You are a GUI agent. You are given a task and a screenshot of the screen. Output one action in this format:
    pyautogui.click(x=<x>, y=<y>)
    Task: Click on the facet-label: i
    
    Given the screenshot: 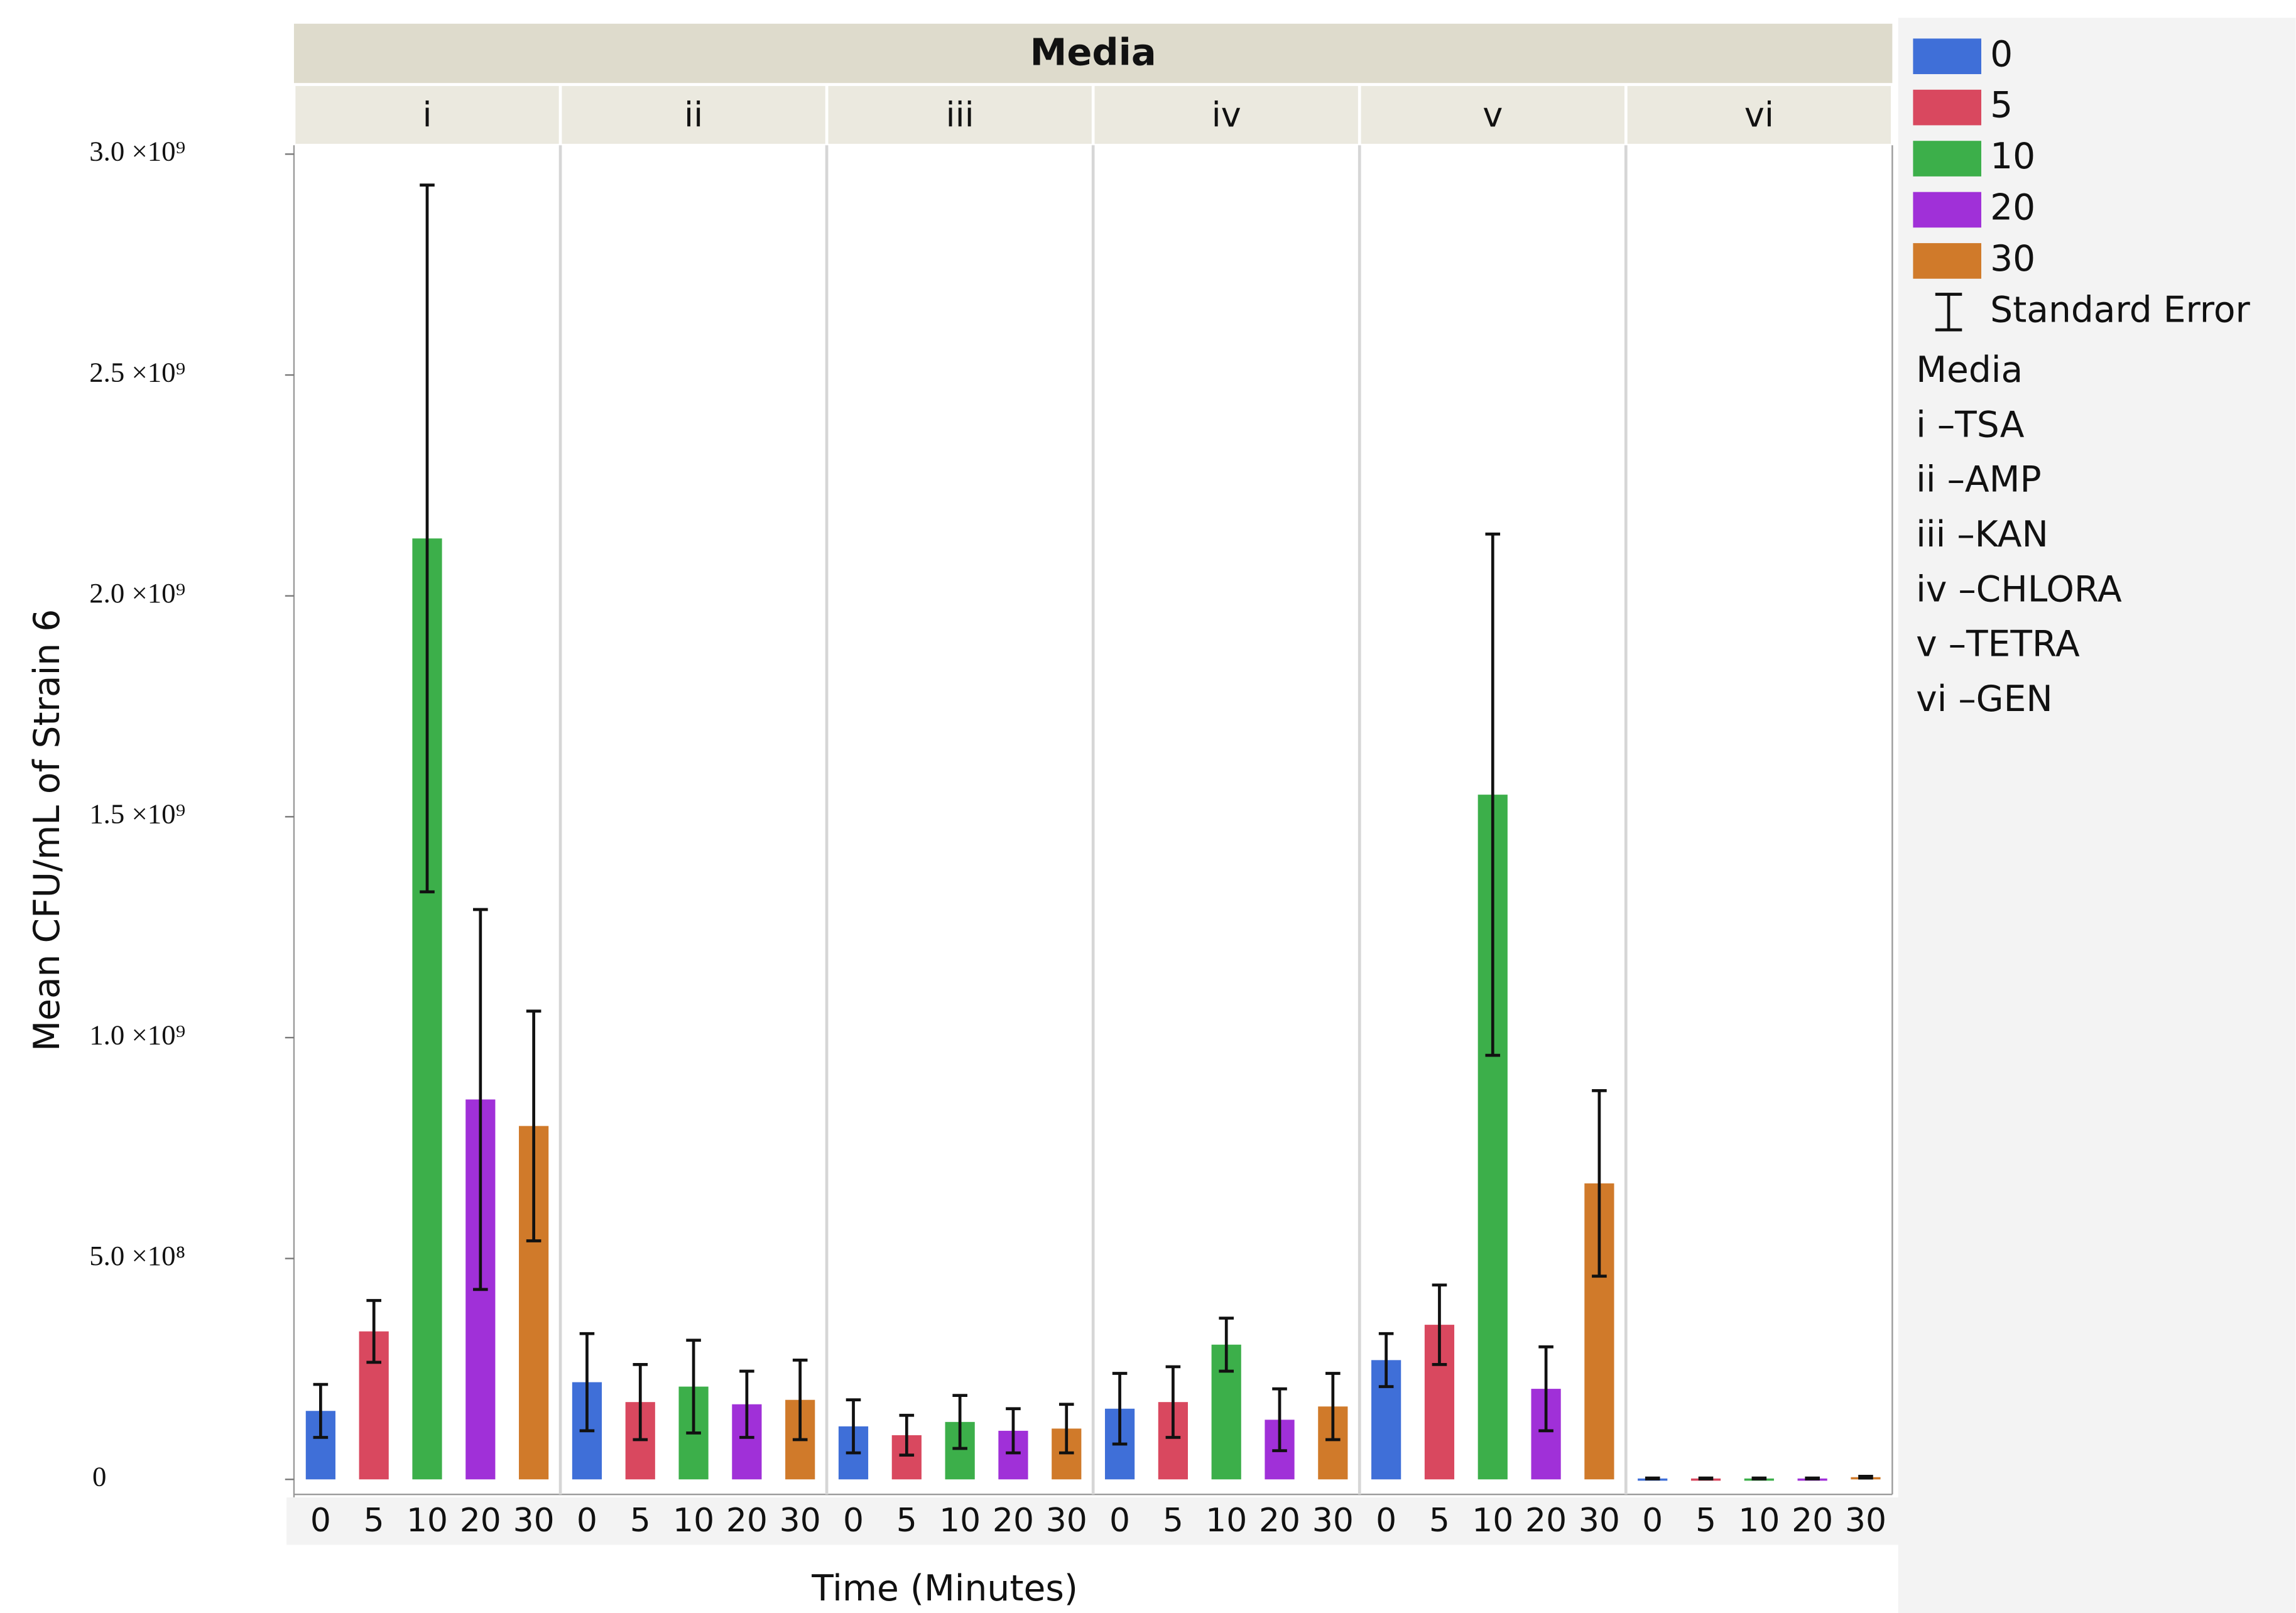 What is the action you would take?
    pyautogui.click(x=427, y=115)
    